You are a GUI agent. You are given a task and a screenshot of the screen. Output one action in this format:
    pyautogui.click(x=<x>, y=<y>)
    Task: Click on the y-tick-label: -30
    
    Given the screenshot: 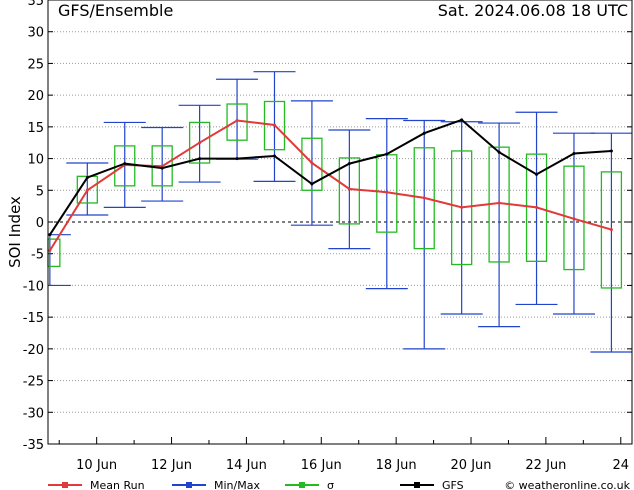 What is the action you would take?
    pyautogui.click(x=33, y=413)
    